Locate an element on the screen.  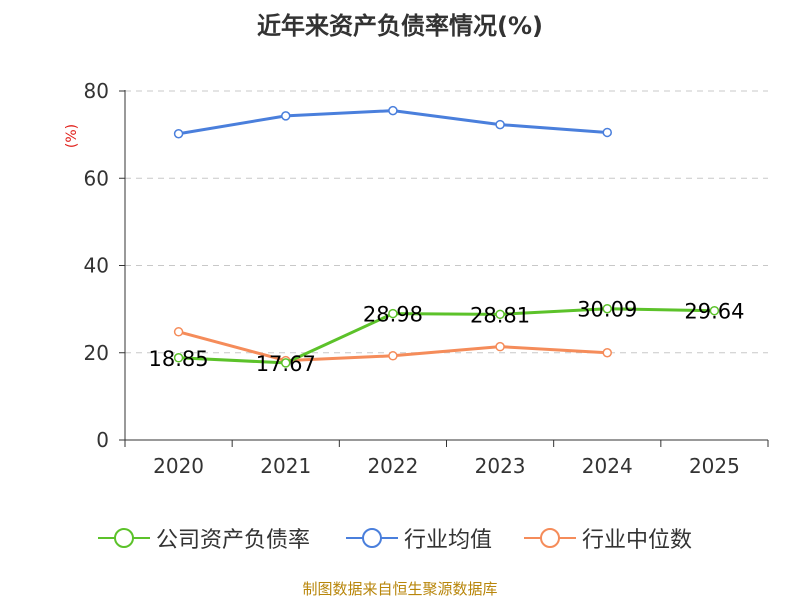
data-label: 28.98 is located at coordinates (393, 315).